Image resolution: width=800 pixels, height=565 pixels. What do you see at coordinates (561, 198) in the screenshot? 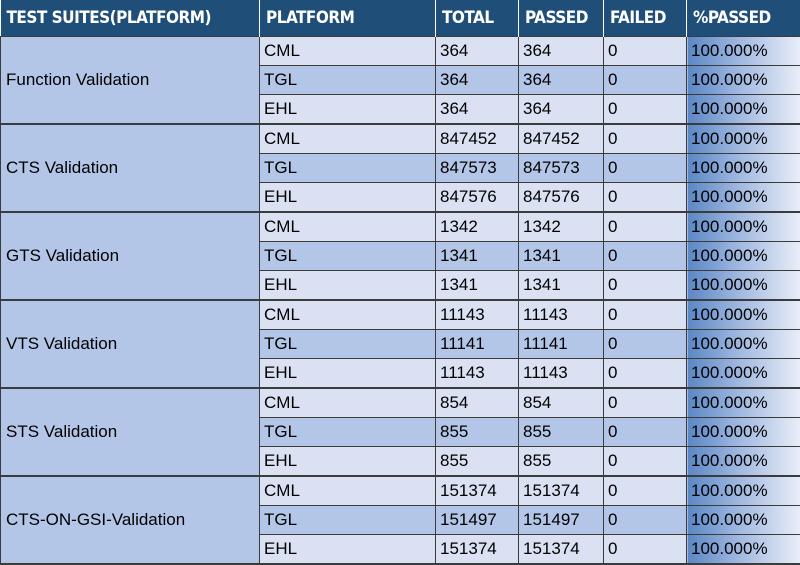
I see `passed-cell: 847576` at bounding box center [561, 198].